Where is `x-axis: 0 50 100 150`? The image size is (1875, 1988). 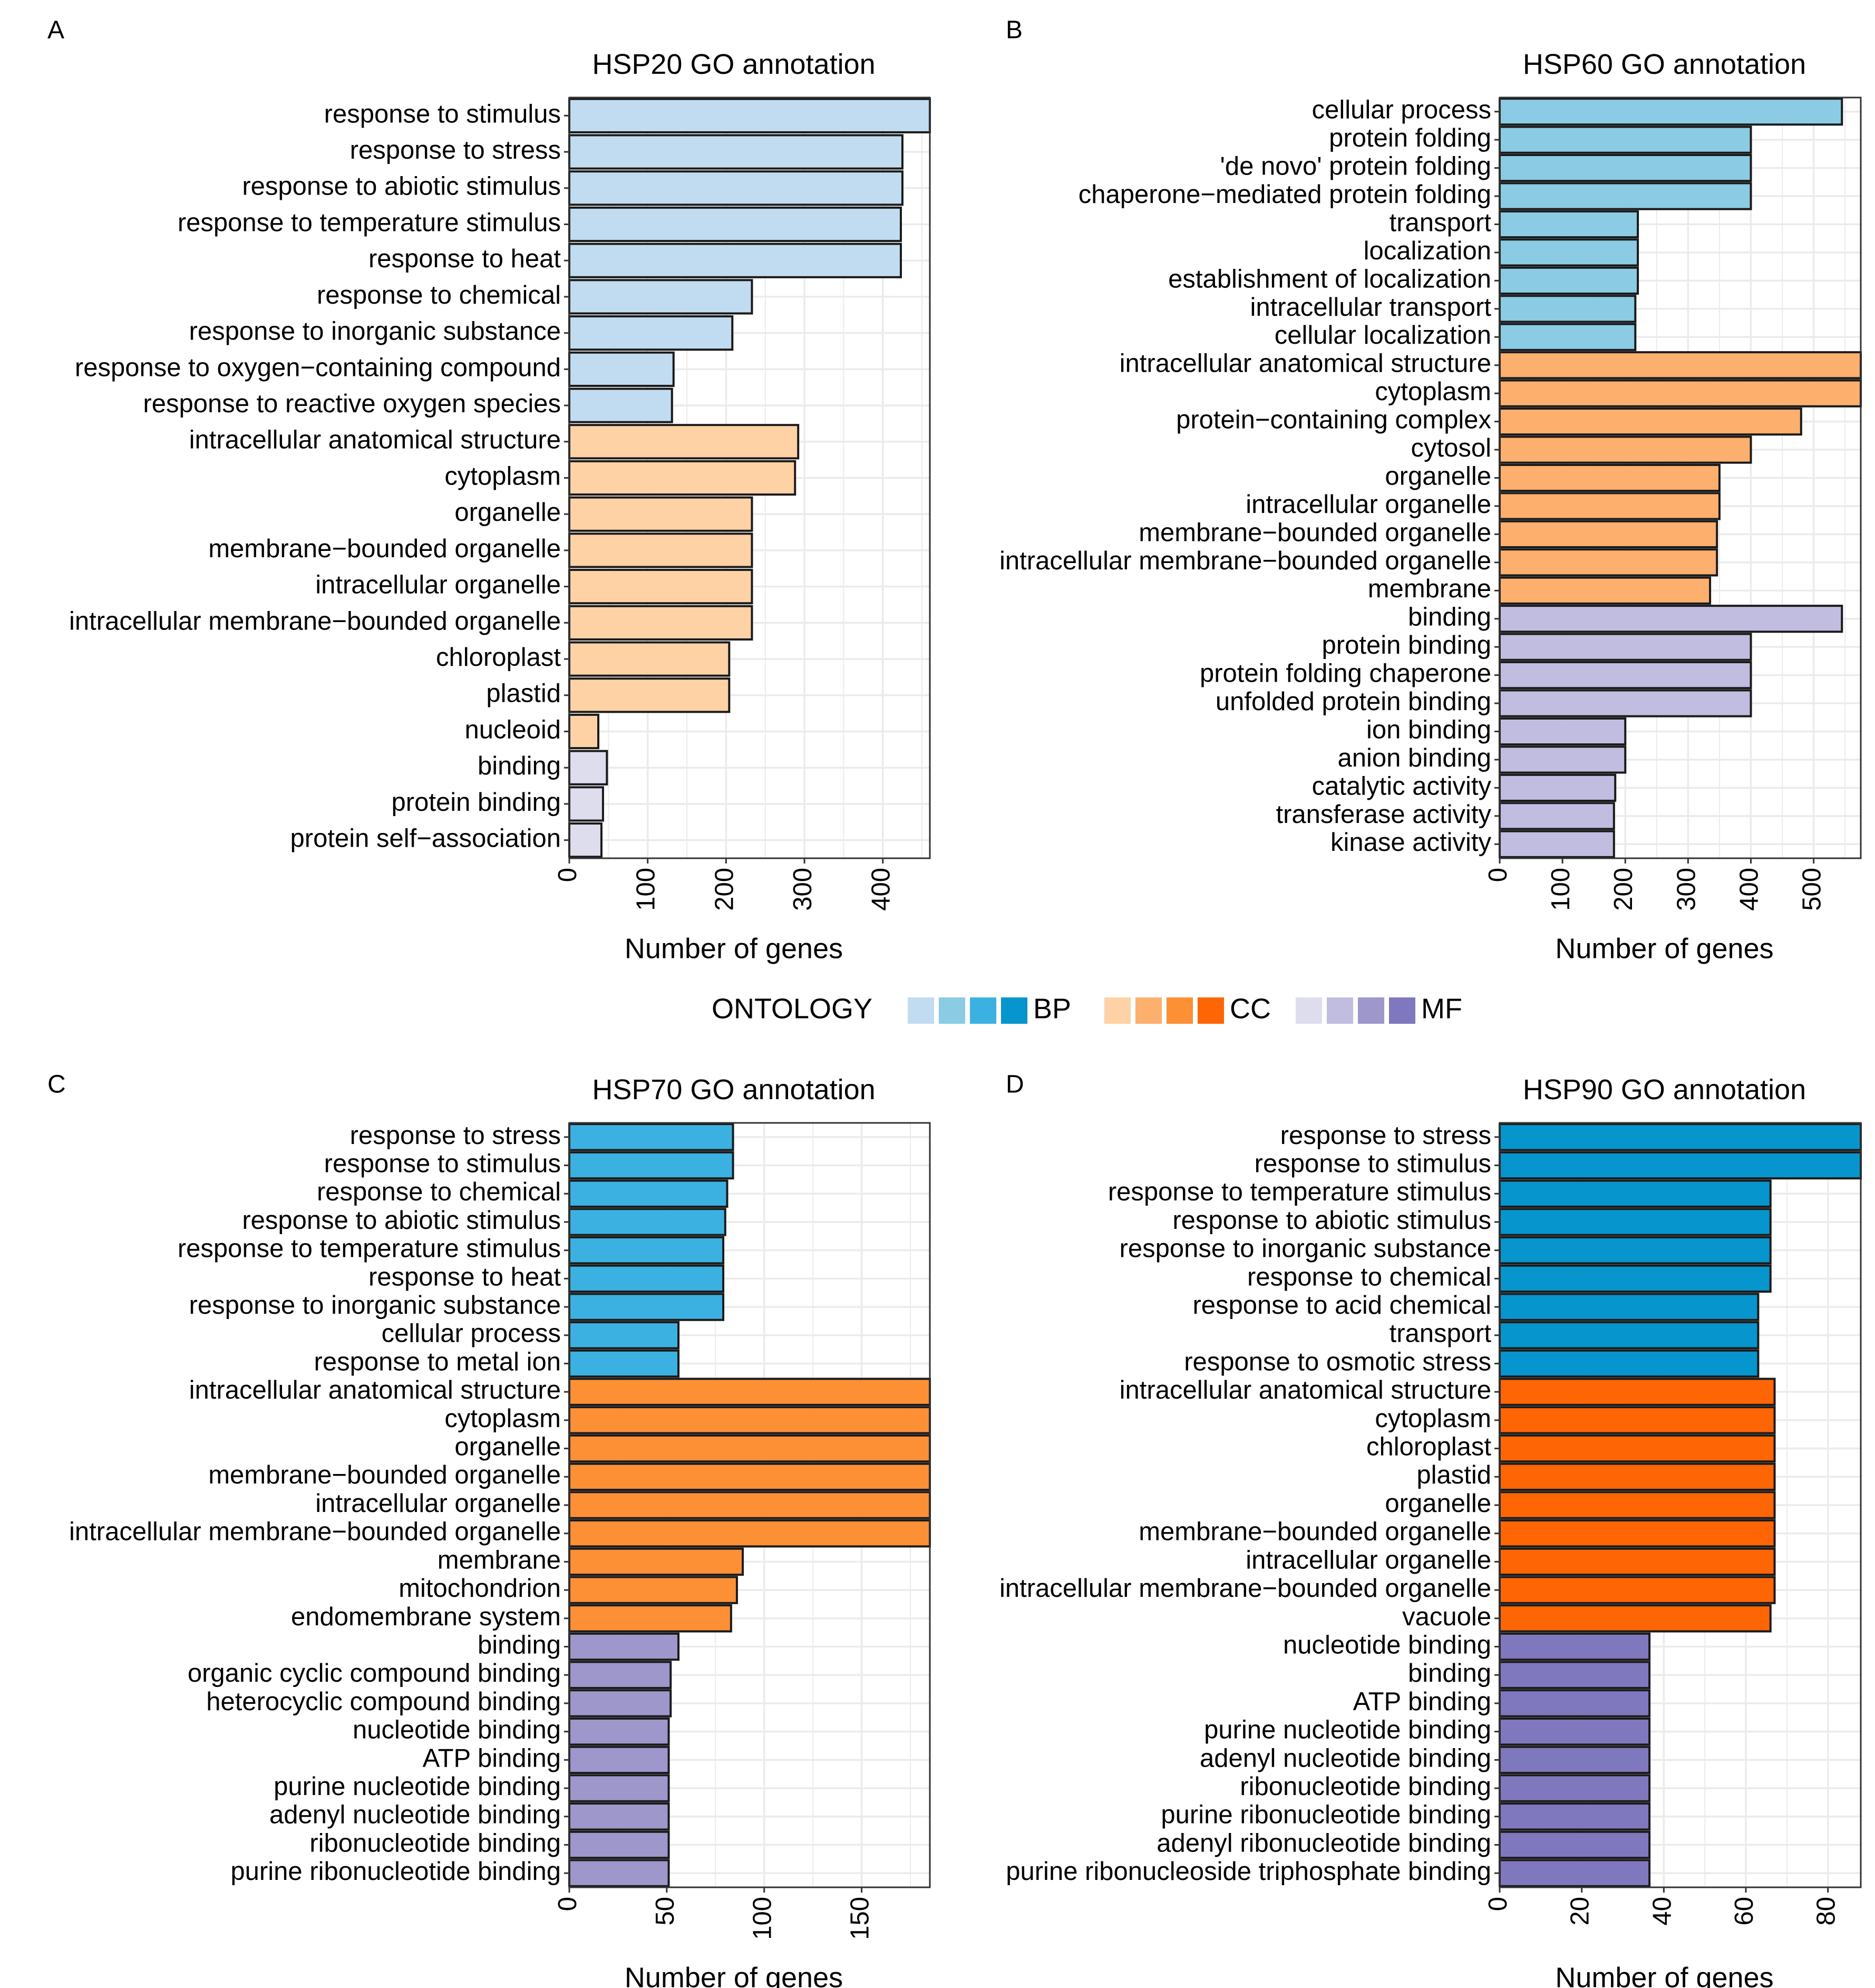 x-axis: 0 50 100 150 is located at coordinates (714, 1913).